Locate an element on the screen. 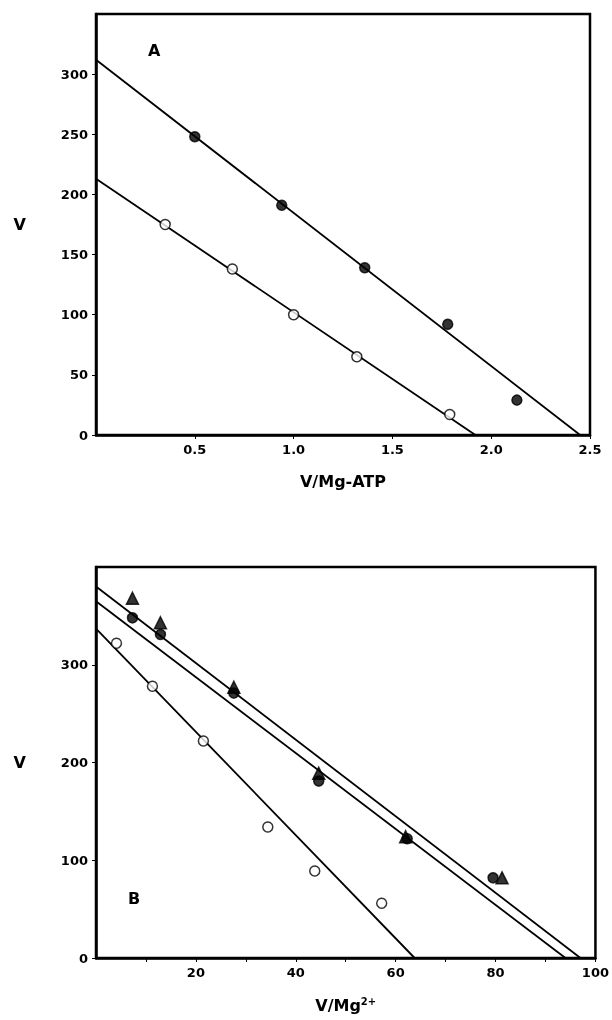 Image resolution: width=612 pixels, height=1020 pixels. annotation: B is located at coordinates (134, 898).